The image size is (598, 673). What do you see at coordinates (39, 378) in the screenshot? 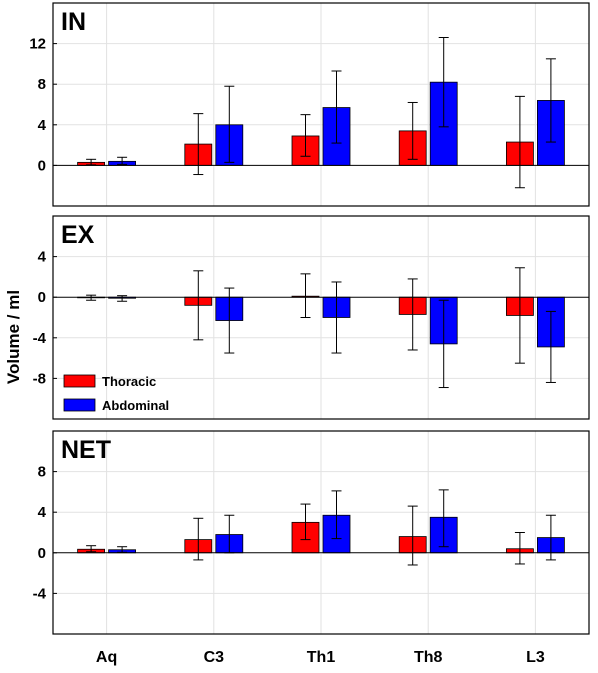
I see `y-tick-label: -8` at bounding box center [39, 378].